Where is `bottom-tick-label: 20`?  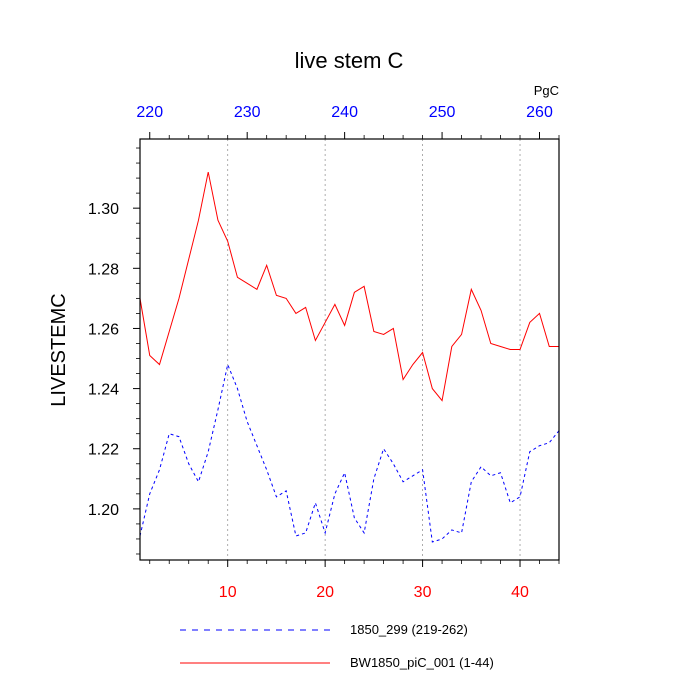 bottom-tick-label: 20 is located at coordinates (325, 592).